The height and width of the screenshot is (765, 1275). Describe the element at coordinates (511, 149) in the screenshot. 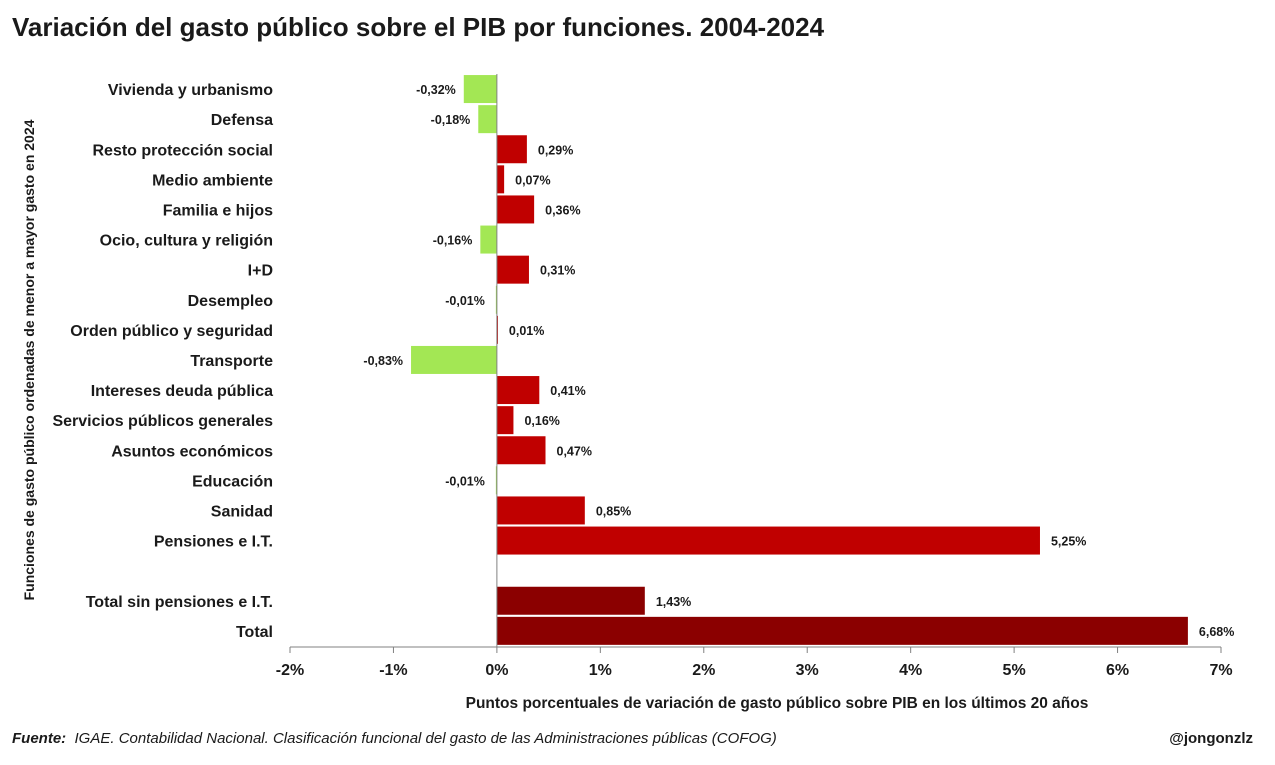

I see `bar-resto-proteccion-social` at that location.